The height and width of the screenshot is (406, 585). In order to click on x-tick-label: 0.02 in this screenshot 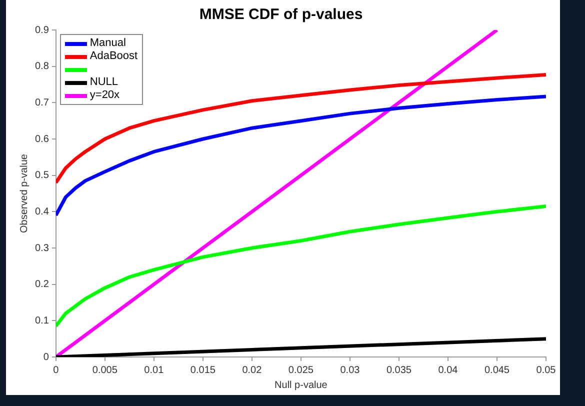, I will do `click(252, 370)`.